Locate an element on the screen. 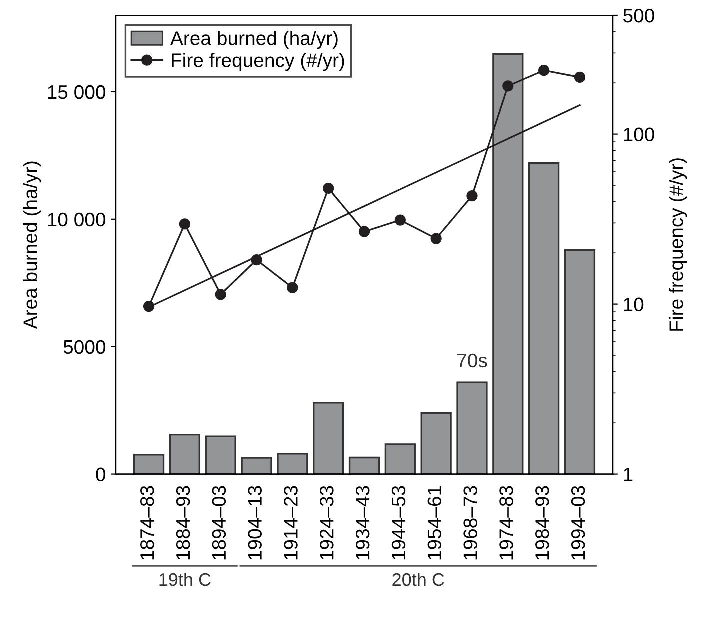 The width and height of the screenshot is (703, 620). legend-label: Area burned (ha/yr) is located at coordinates (254, 40).